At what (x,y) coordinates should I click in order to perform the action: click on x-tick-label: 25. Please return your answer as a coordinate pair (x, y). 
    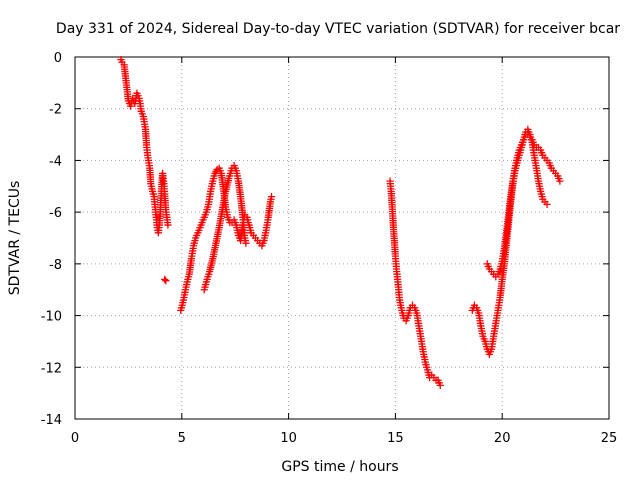
    Looking at the image, I should click on (609, 438).